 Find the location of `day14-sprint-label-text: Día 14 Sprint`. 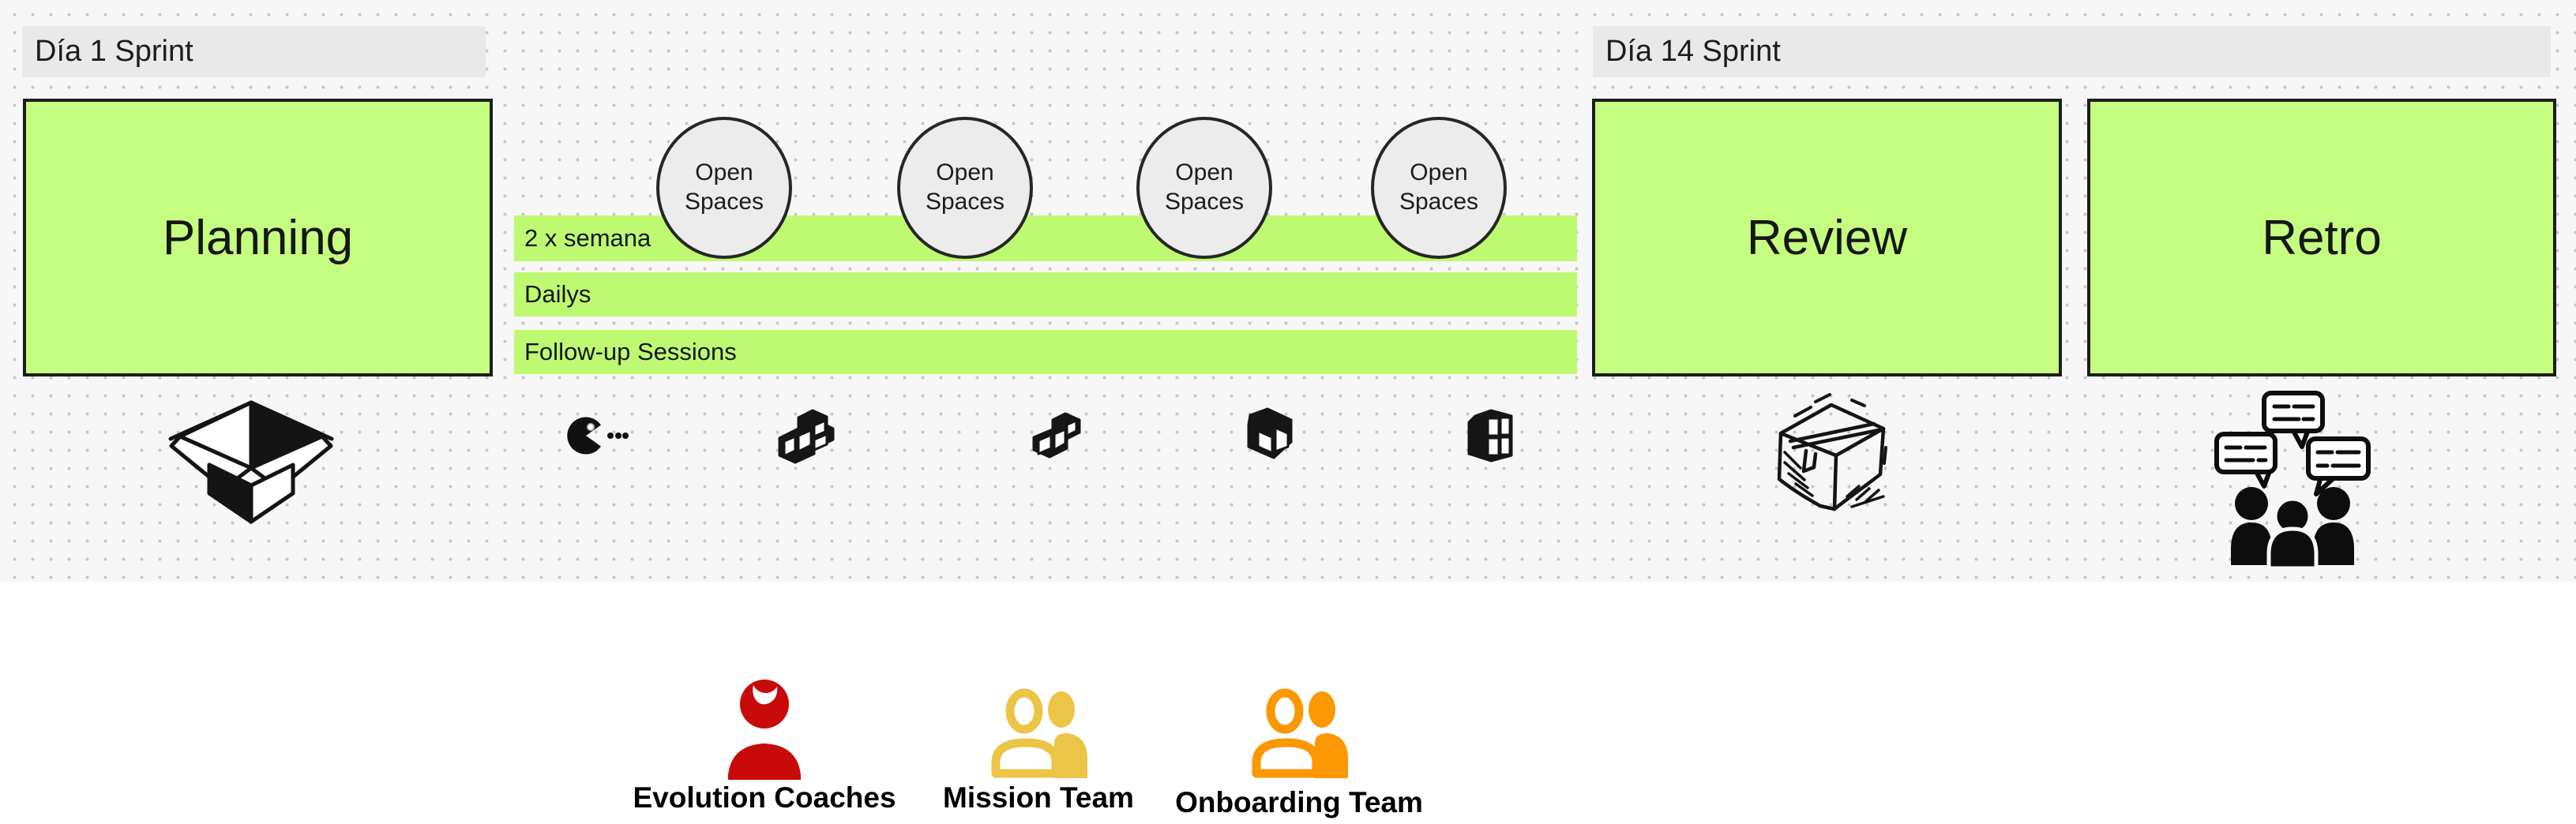

day14-sprint-label-text: Día 14 Sprint is located at coordinates (1693, 51).